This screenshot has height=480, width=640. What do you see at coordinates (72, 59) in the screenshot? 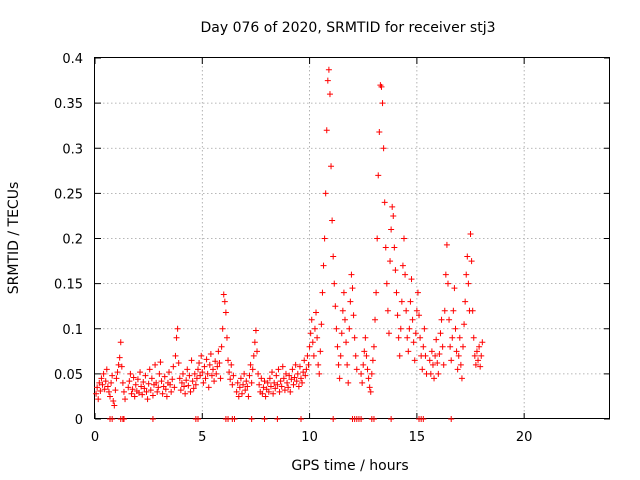
I see `y-tick-label: 0.4` at bounding box center [72, 59].